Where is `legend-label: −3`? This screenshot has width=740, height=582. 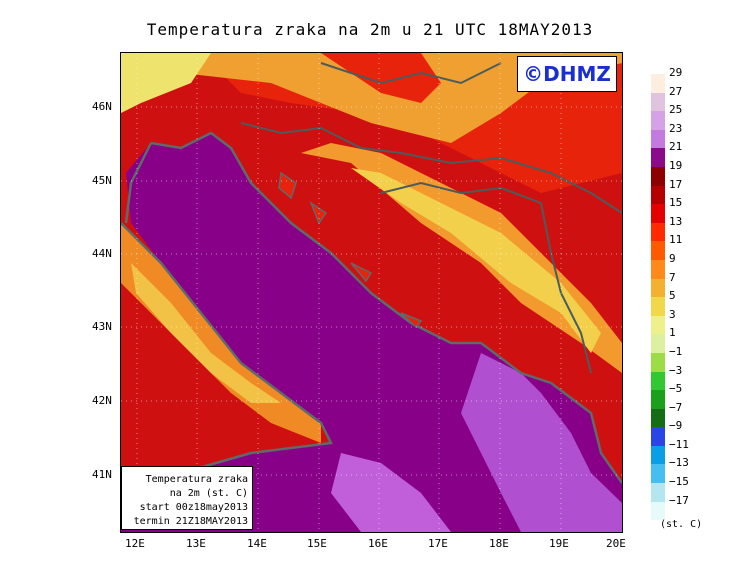
legend-label: −3 is located at coordinates (676, 370).